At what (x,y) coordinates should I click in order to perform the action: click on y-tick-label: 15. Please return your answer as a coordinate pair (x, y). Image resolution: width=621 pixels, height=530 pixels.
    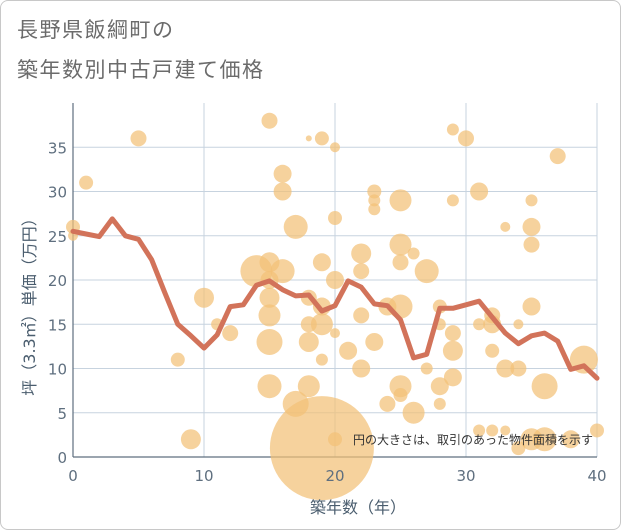
    Looking at the image, I should click on (57, 325).